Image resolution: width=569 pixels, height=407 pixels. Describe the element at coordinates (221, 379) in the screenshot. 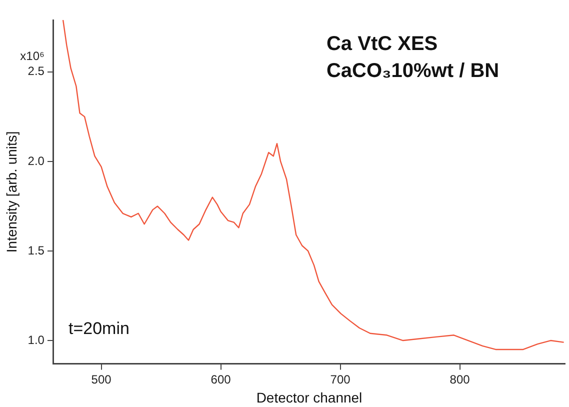

I see `x-tick-label: 600` at that location.